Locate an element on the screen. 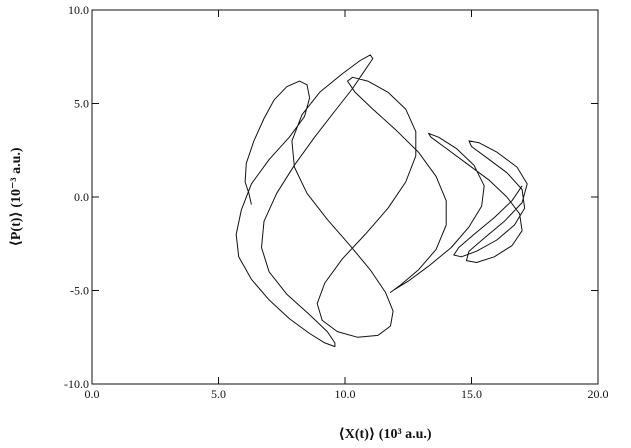  x-tick-label-0: 0.0 is located at coordinates (92, 394).